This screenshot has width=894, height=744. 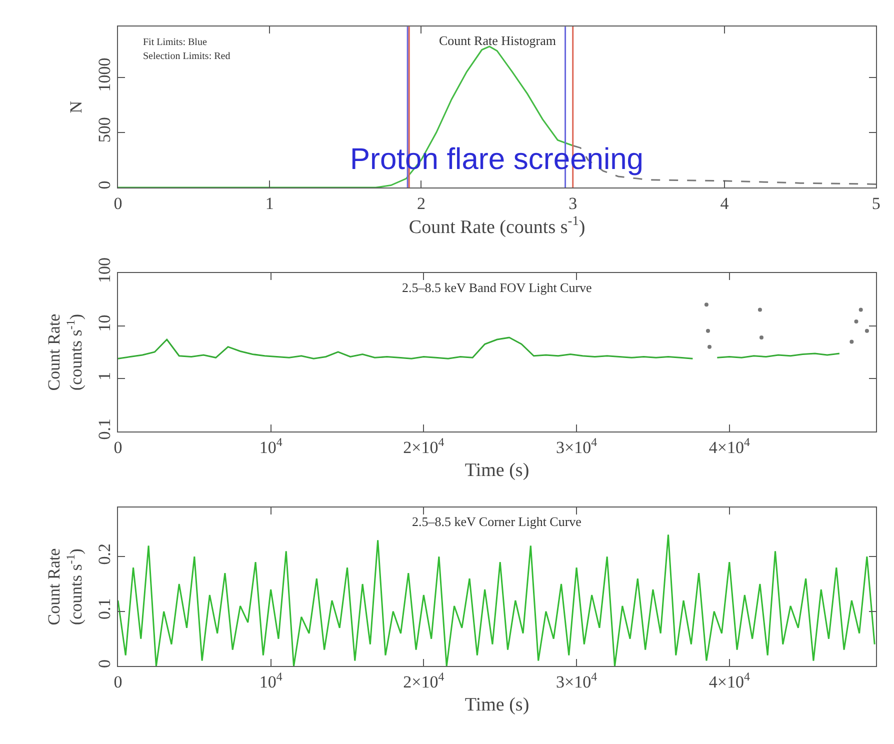 What do you see at coordinates (421, 203) in the screenshot?
I see `x-tick-label: 2` at bounding box center [421, 203].